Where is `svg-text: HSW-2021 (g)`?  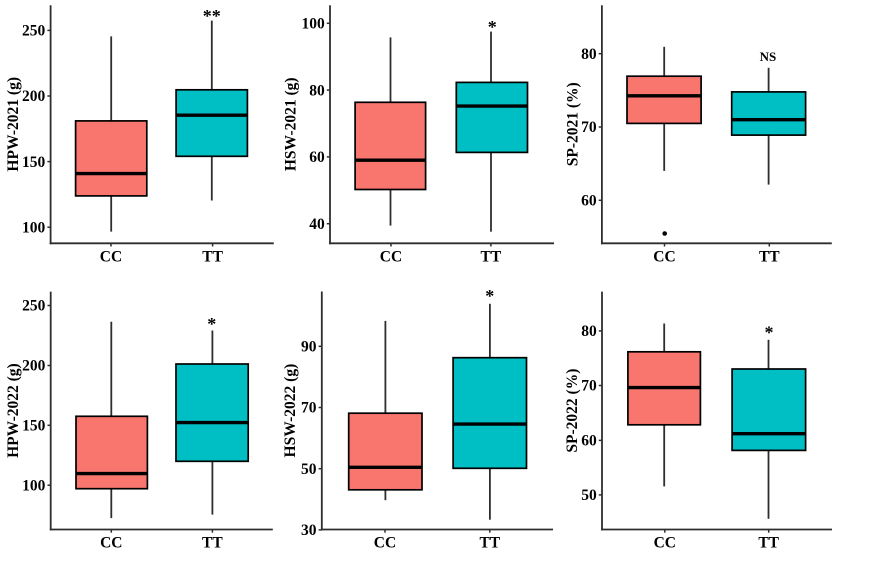 svg-text: HSW-2021 (g) is located at coordinates (291, 124).